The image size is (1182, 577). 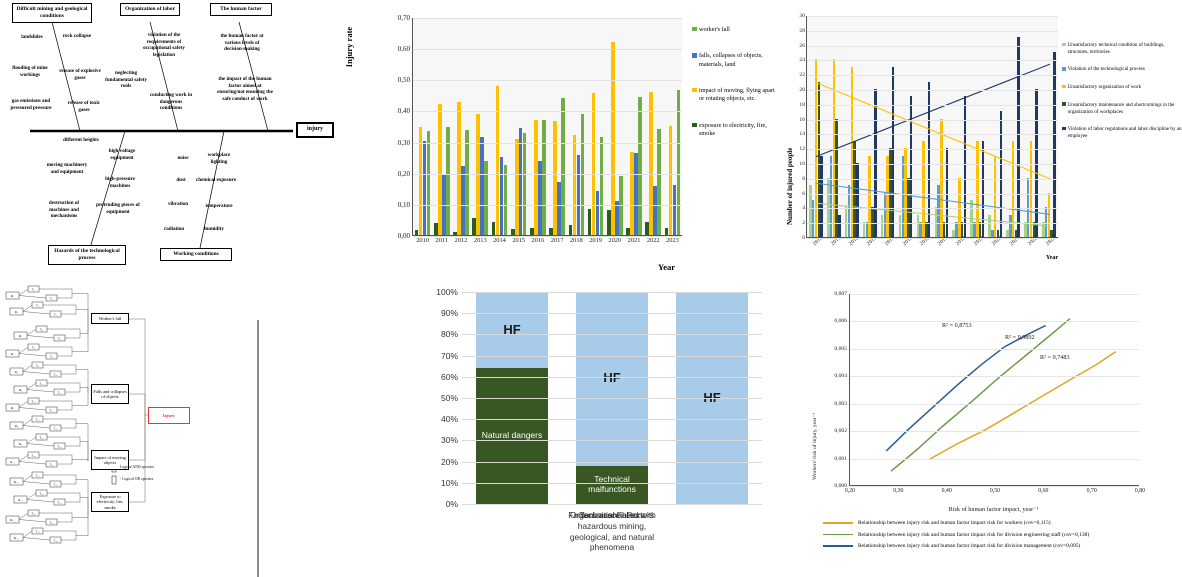 I want to click on svg-text: T₁₁, so click(x=41, y=384).